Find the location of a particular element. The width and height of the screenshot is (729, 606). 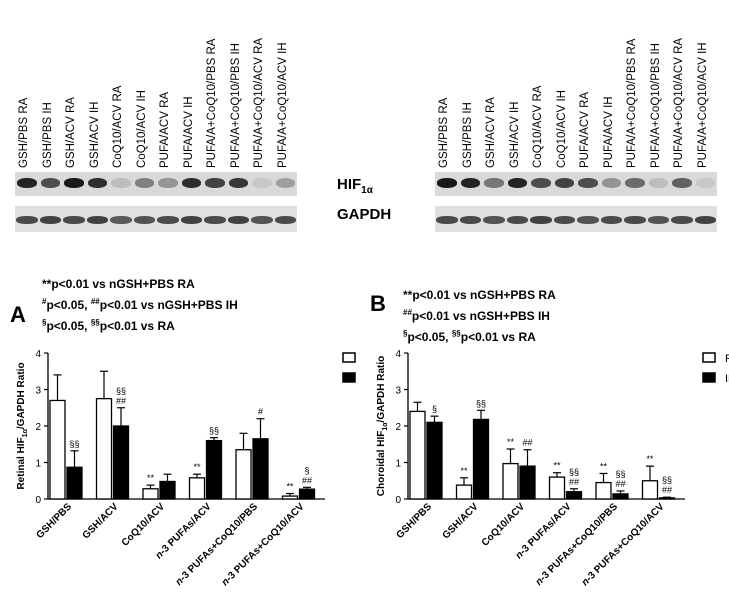

lane-label: CoQ10/ACV IH is located at coordinates (561, 129).